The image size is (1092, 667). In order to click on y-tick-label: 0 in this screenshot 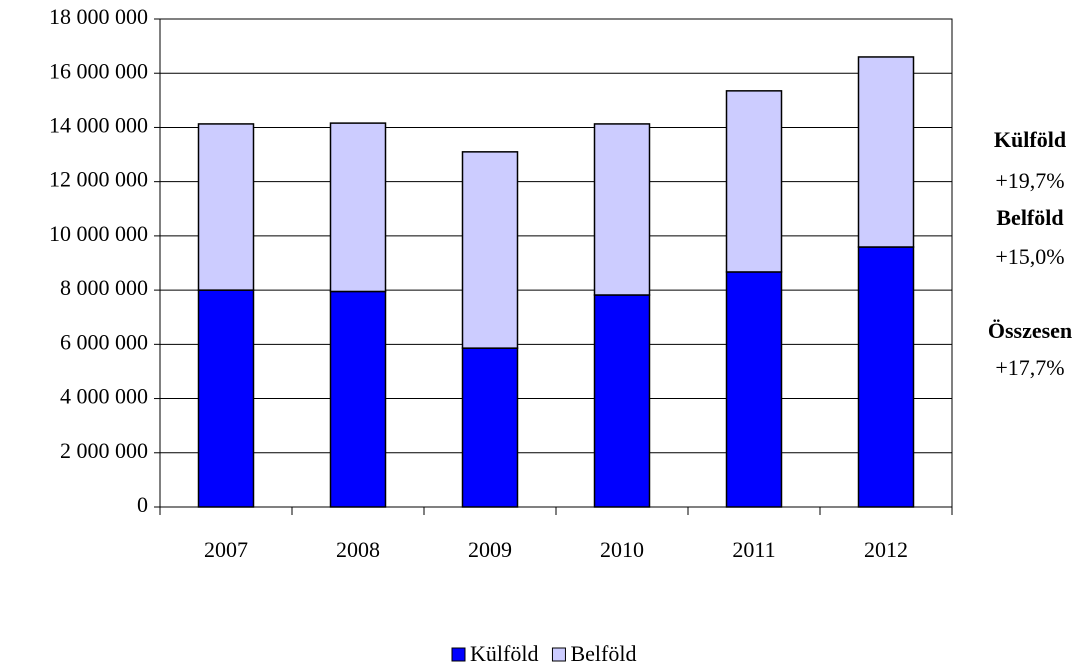, I will do `click(142, 504)`.